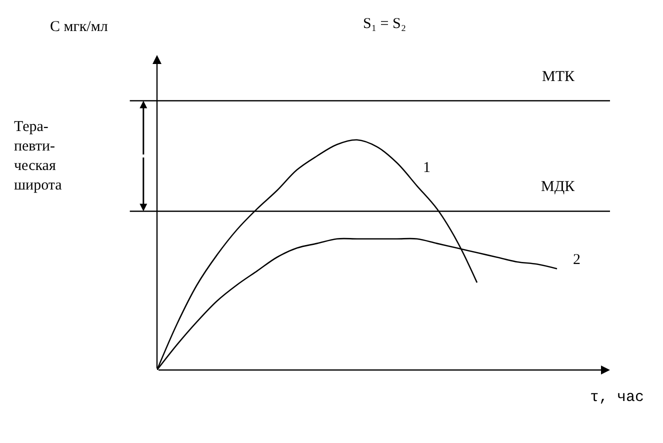 The height and width of the screenshot is (443, 663). I want to click on x-axis-title: τ, час, so click(617, 397).